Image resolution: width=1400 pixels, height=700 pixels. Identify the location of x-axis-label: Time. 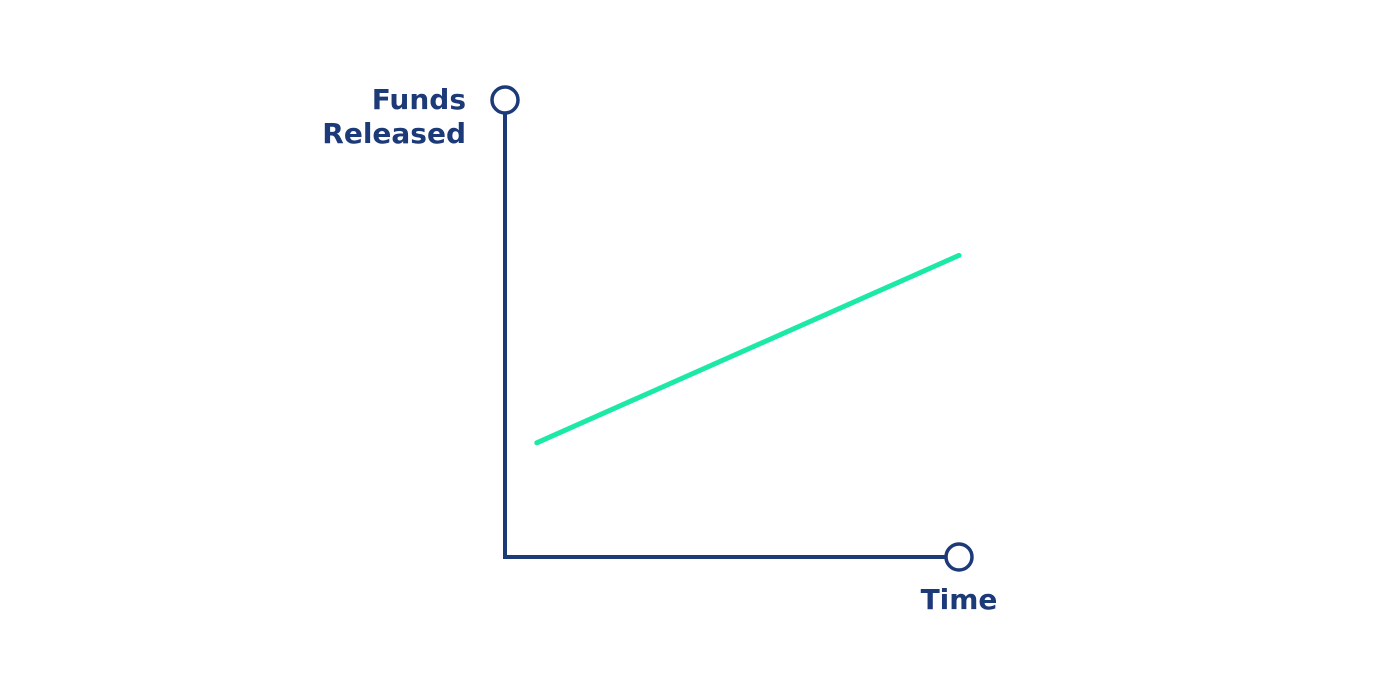
(959, 599).